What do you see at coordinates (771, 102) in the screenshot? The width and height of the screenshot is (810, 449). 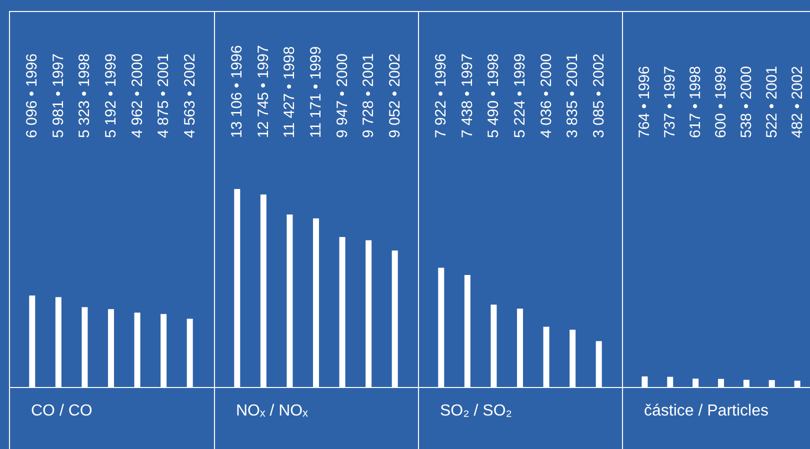 I see `data-label: 522 • 2001` at bounding box center [771, 102].